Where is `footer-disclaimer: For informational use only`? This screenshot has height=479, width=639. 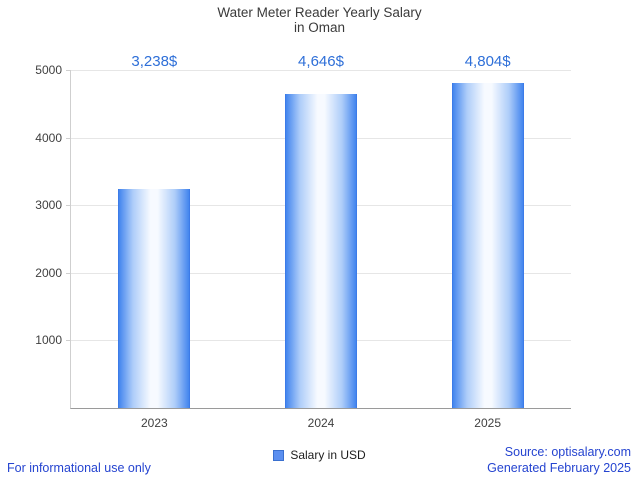
footer-disclaimer: For informational use only is located at coordinates (79, 468).